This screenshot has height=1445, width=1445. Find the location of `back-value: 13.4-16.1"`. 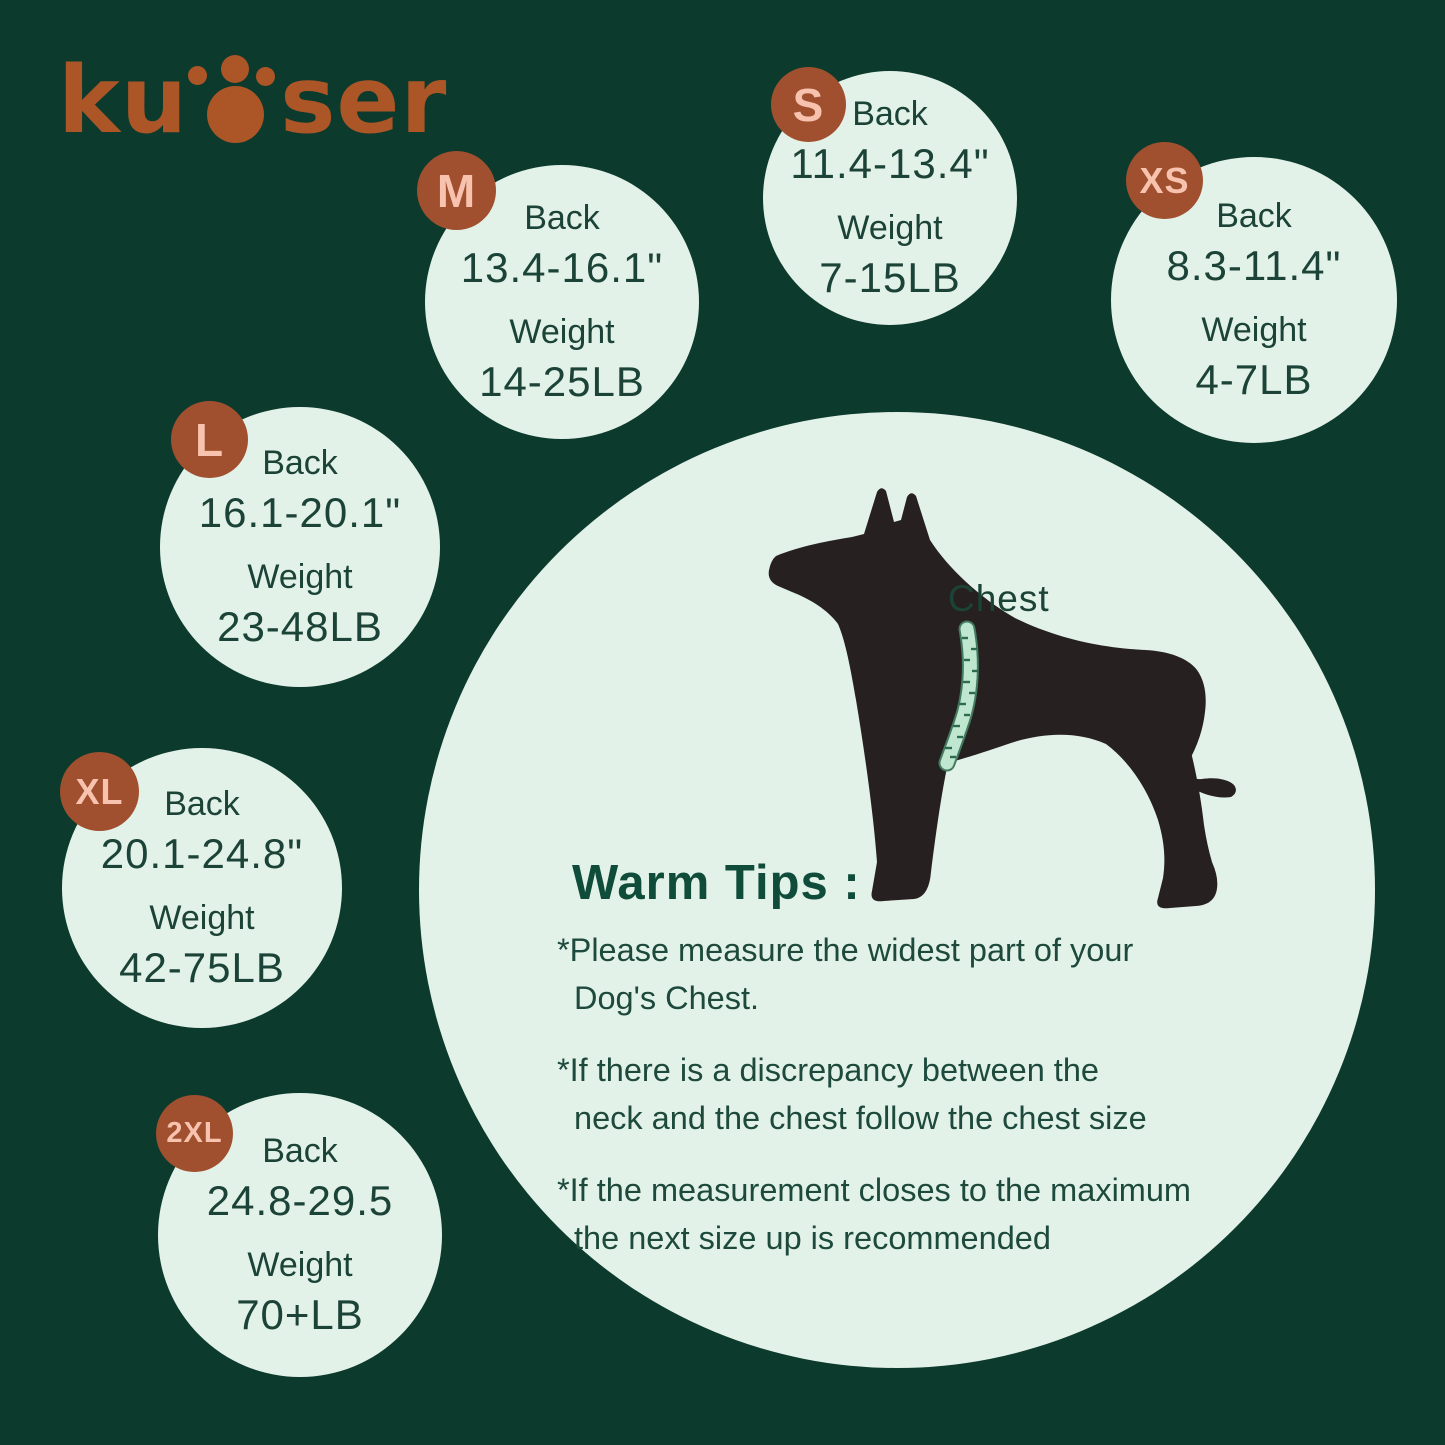

back-value: 13.4-16.1" is located at coordinates (562, 267).